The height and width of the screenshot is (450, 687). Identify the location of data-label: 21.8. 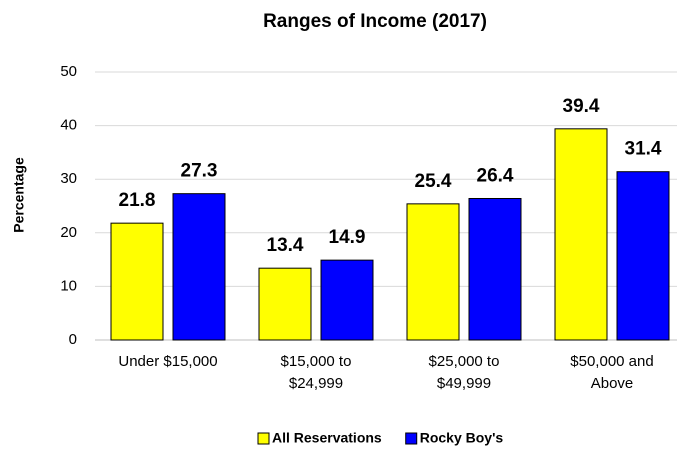
(137, 200).